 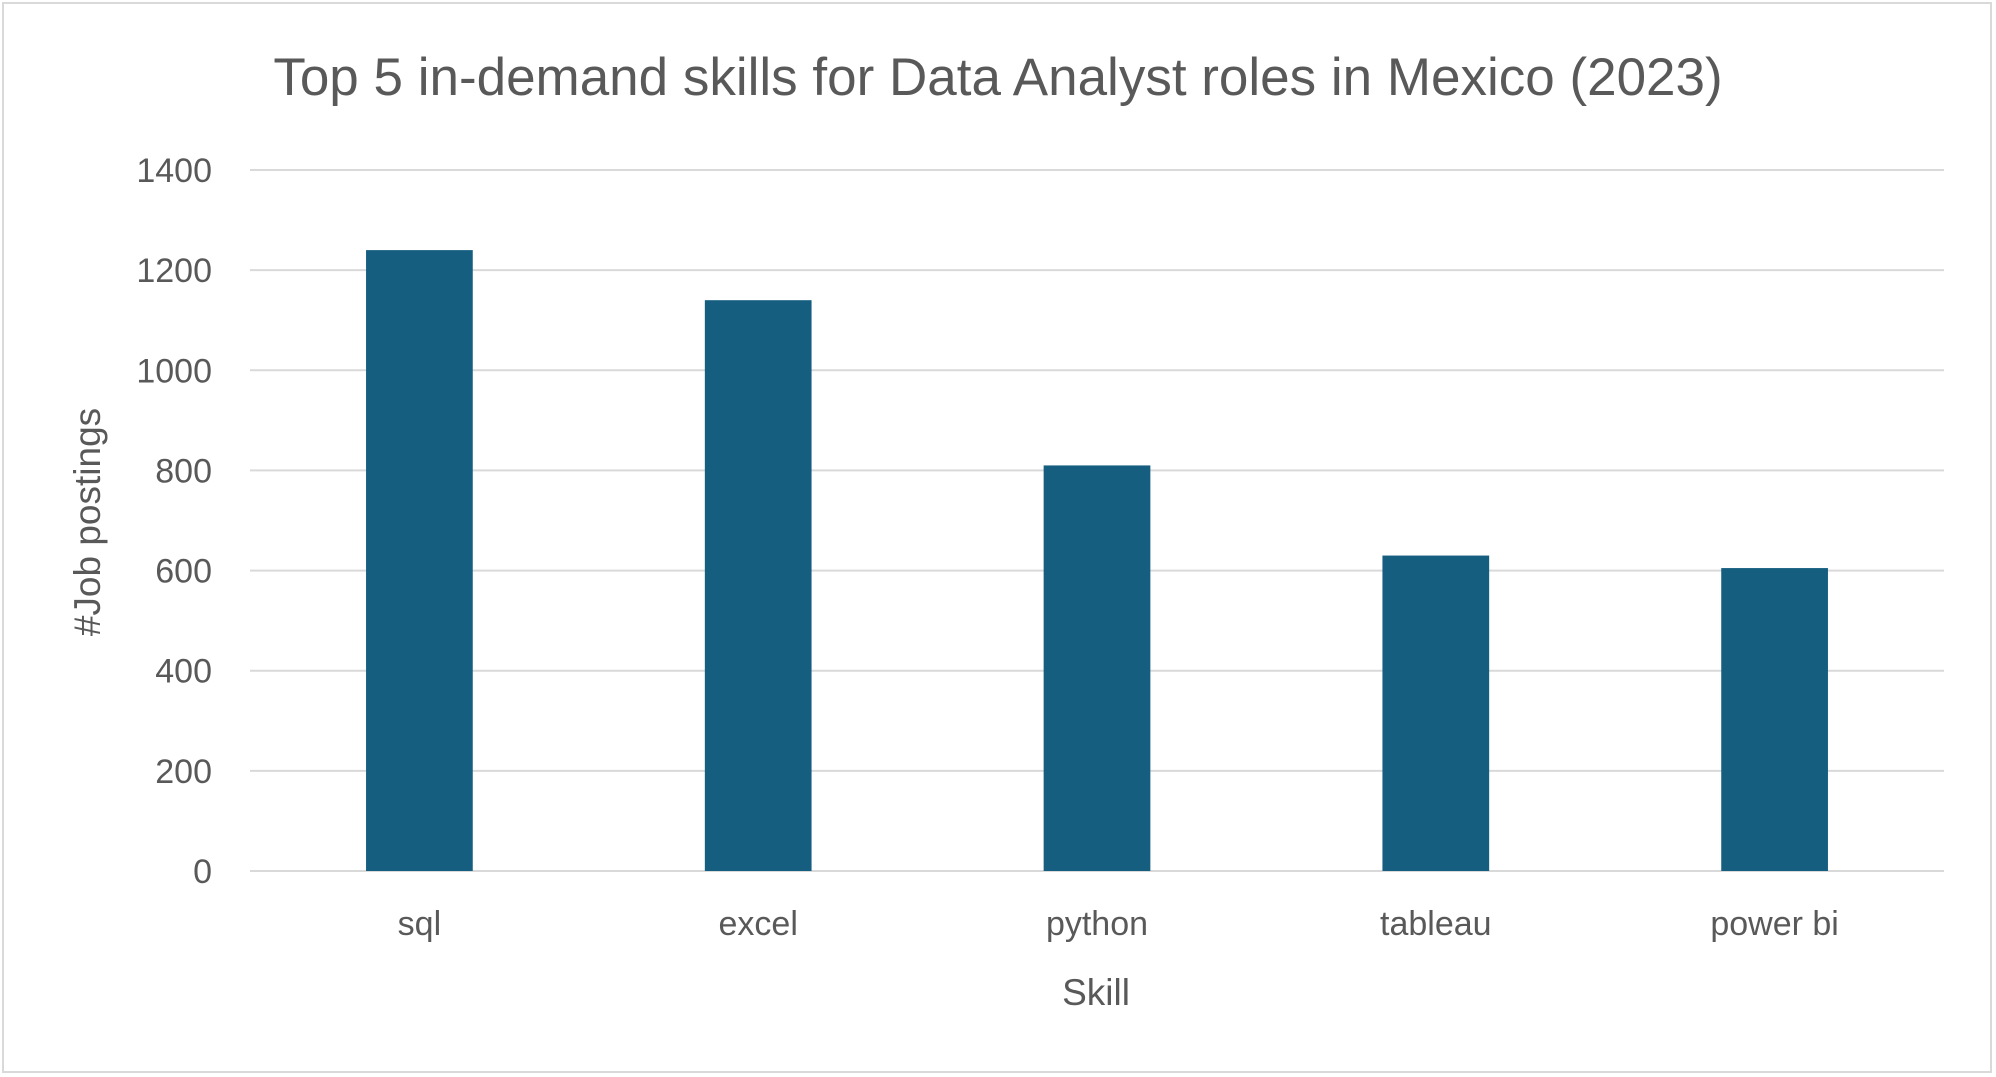 What do you see at coordinates (419, 561) in the screenshot?
I see `bar-sql` at bounding box center [419, 561].